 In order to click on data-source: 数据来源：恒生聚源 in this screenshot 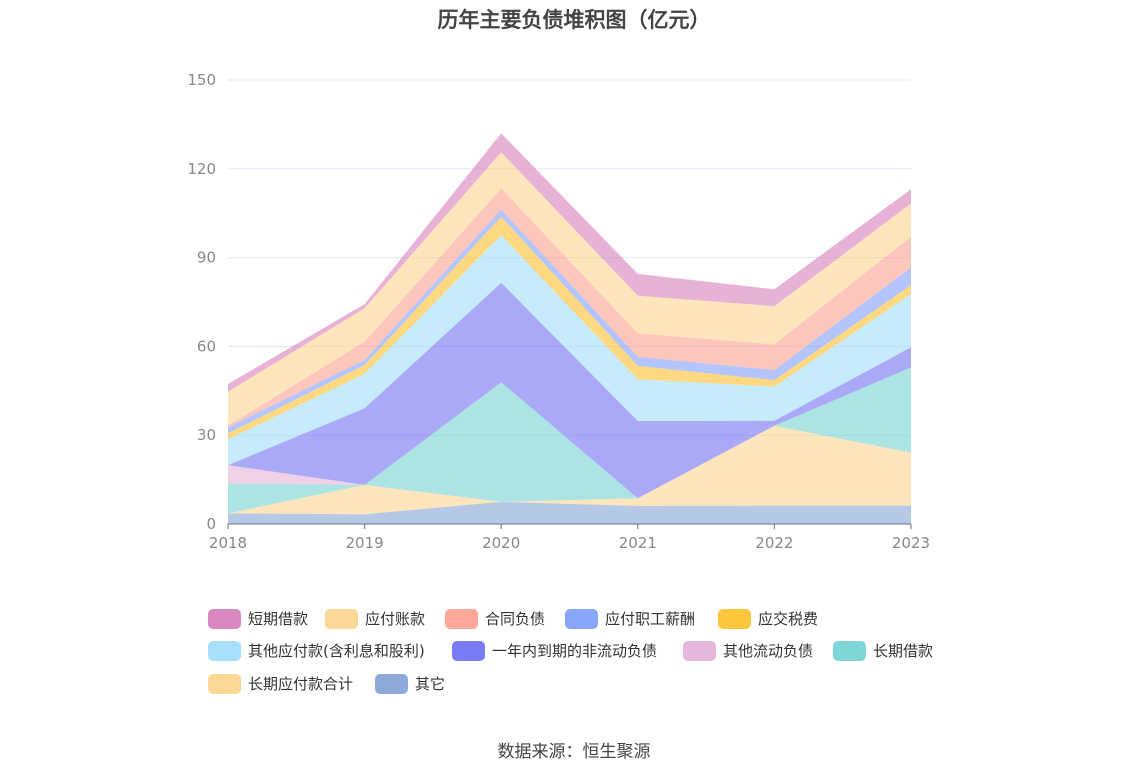, I will do `click(574, 752)`.